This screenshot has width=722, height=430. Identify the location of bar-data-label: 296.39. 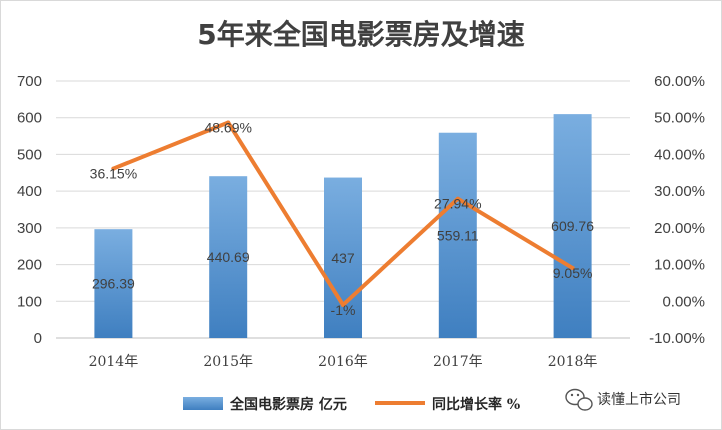
(113, 284).